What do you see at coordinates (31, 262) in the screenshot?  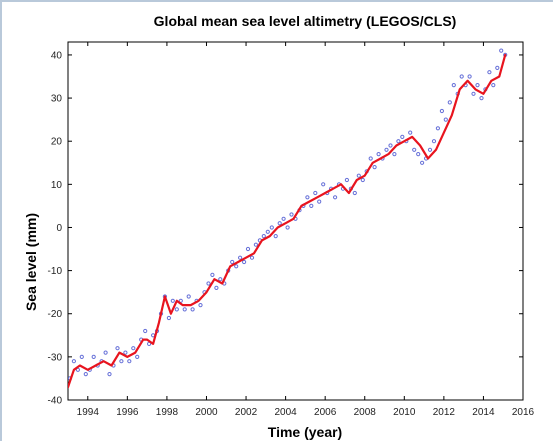 I see `y-axis-label: Sea level (mm)` at bounding box center [31, 262].